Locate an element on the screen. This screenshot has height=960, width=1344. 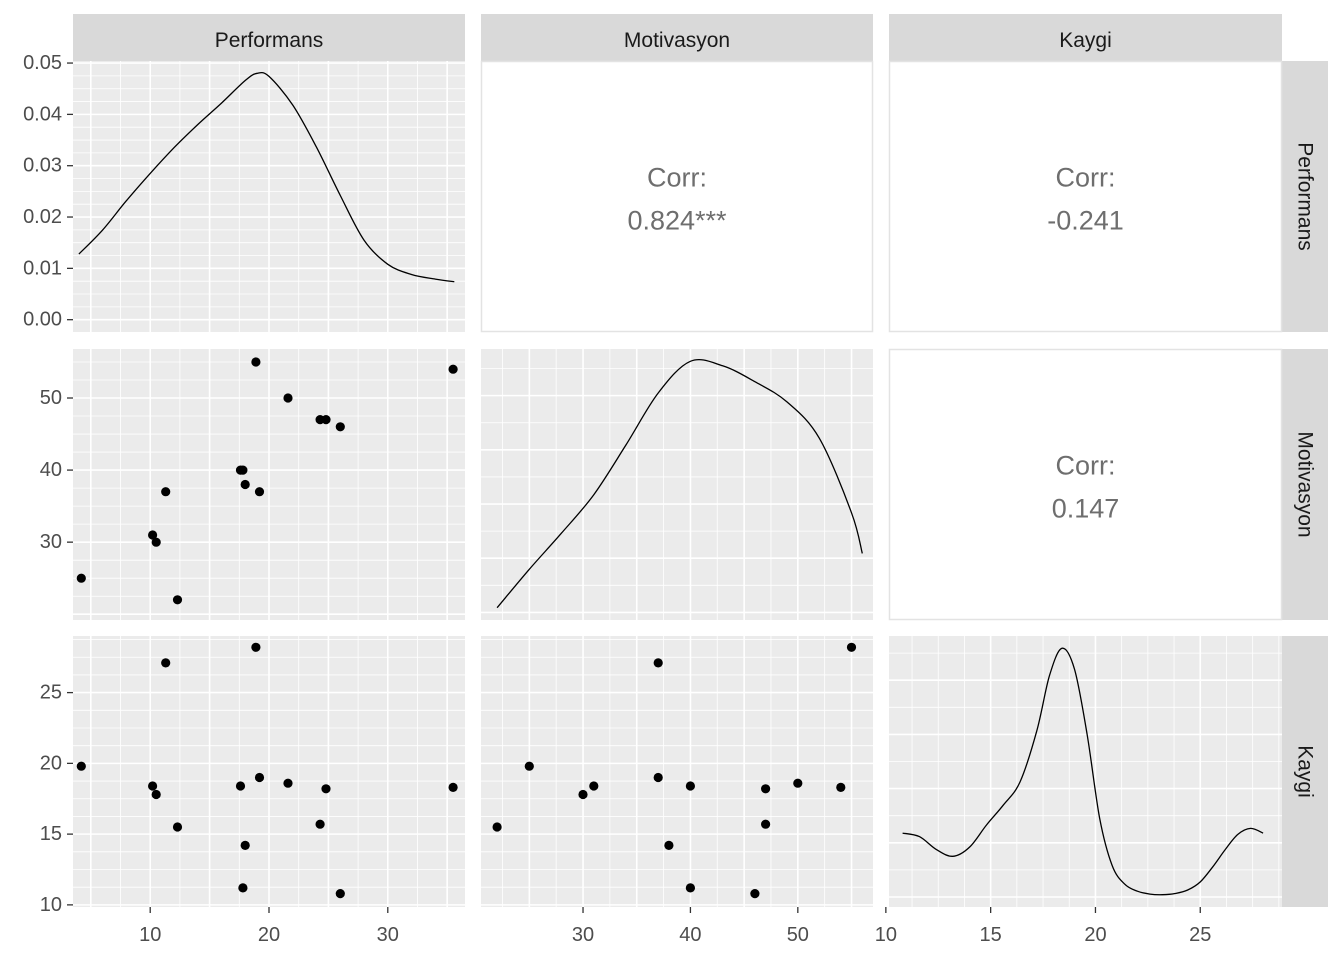
x-tick-label: 40 is located at coordinates (690, 935).